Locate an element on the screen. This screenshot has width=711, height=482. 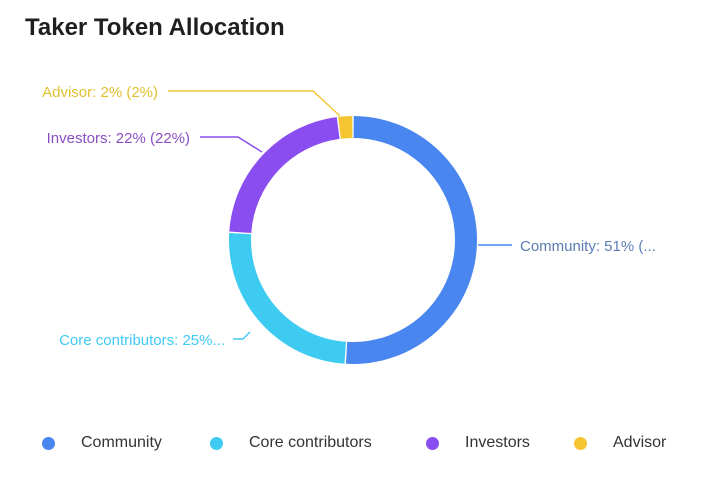
legend-label-advisor: Advisor is located at coordinates (640, 442).